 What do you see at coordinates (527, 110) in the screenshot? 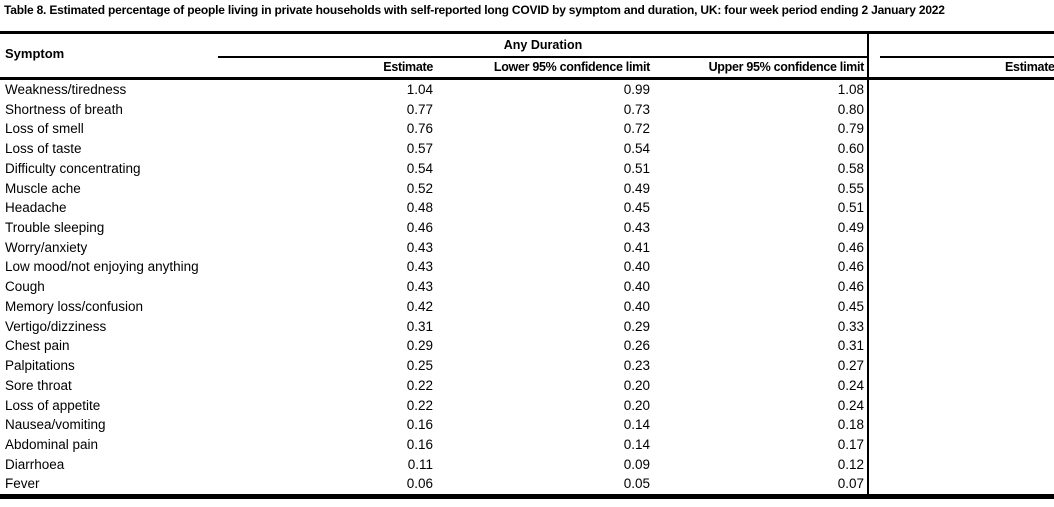
I see `table-row: Shortness of breath 0.77 0.73 0.80` at bounding box center [527, 110].